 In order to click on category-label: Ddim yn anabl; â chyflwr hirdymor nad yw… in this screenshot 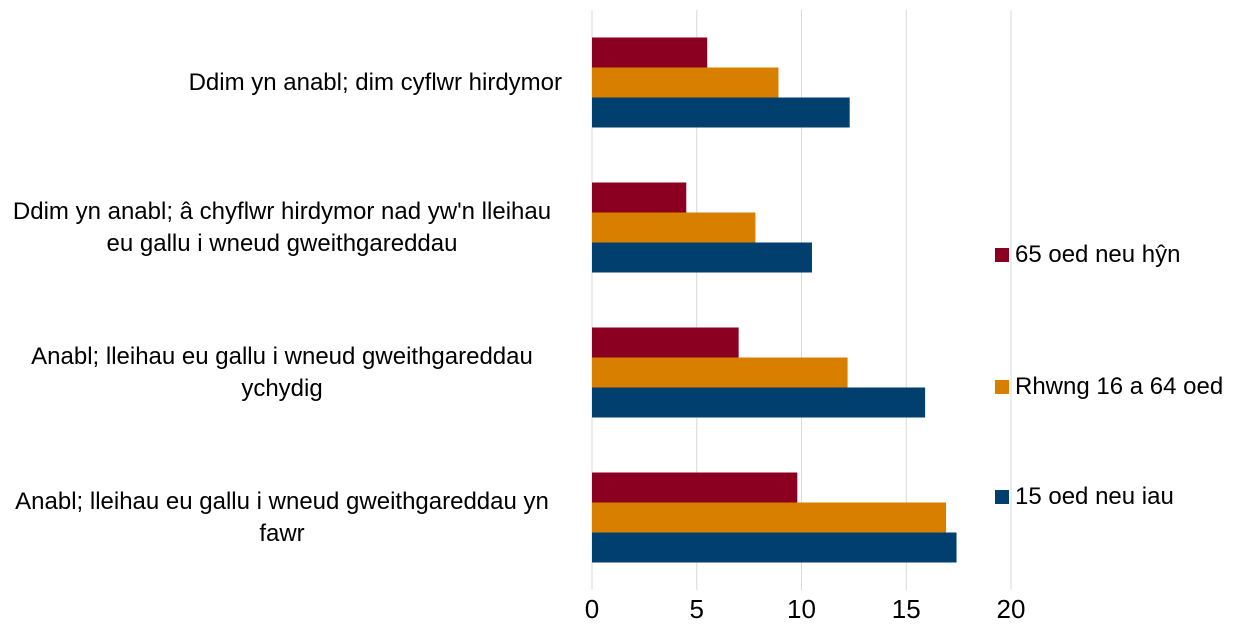, I will do `click(282, 227)`.